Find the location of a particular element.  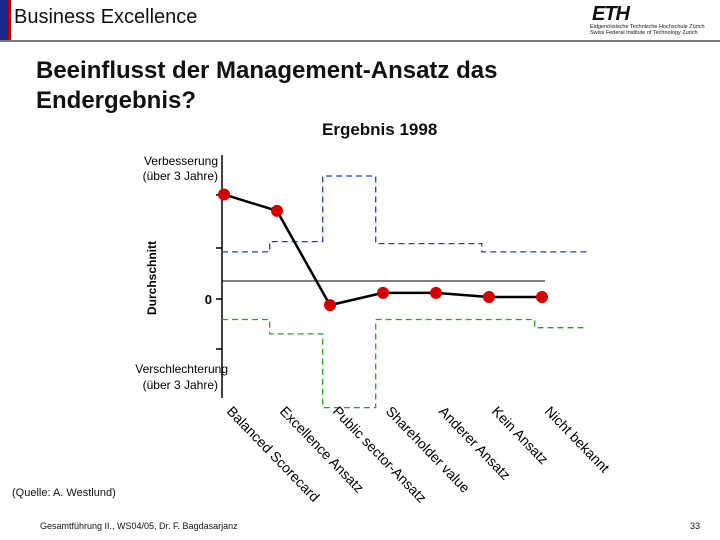

source-note: (Quelle: A. Westlund) is located at coordinates (64, 493).